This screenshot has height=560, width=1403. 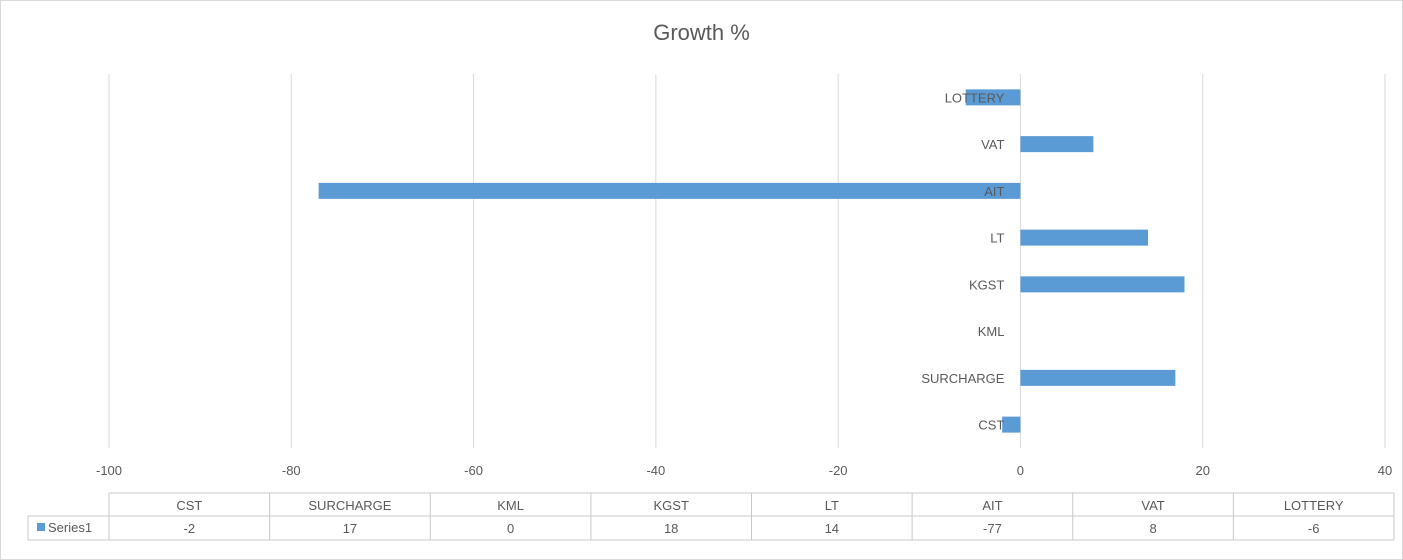 What do you see at coordinates (1152, 528) in the screenshot?
I see `table-value-cell: 8` at bounding box center [1152, 528].